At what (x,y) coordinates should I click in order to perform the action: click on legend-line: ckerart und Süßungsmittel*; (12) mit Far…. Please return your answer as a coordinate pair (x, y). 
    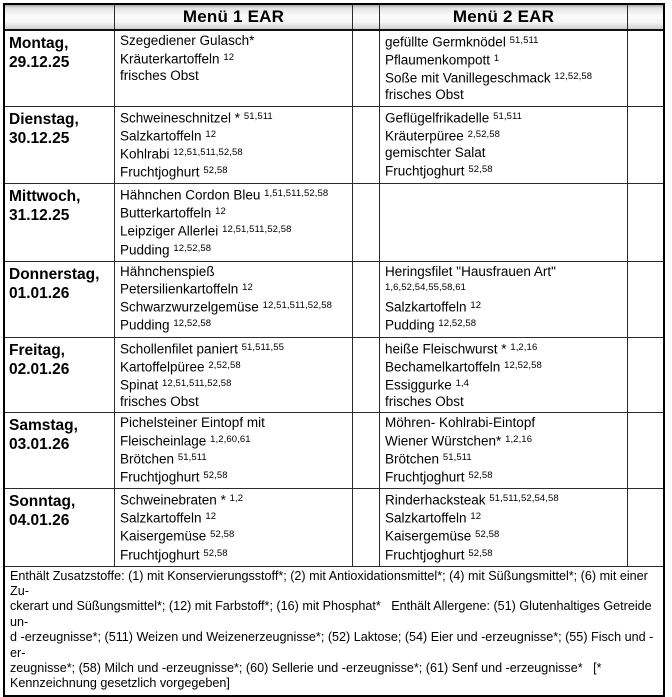
    Looking at the image, I should click on (333, 614).